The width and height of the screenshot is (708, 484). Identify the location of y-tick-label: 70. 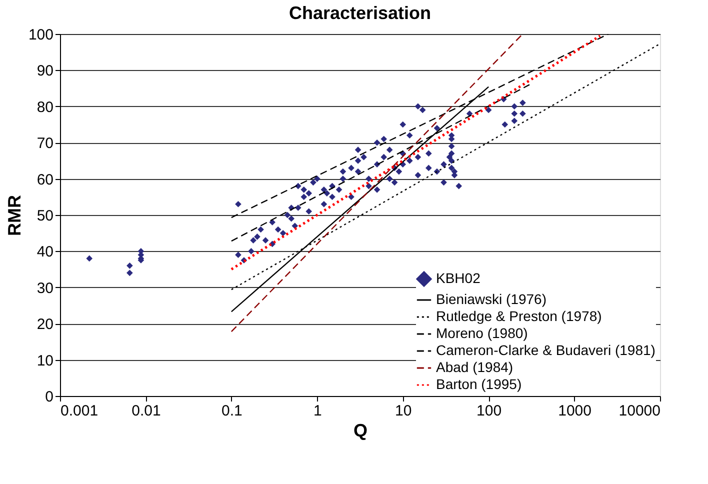
(45, 143).